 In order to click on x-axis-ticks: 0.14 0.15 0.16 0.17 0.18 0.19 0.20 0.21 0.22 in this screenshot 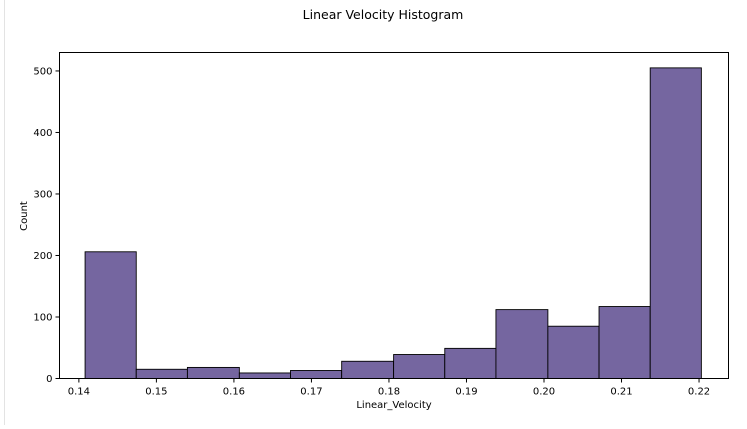, I will do `click(389, 388)`.